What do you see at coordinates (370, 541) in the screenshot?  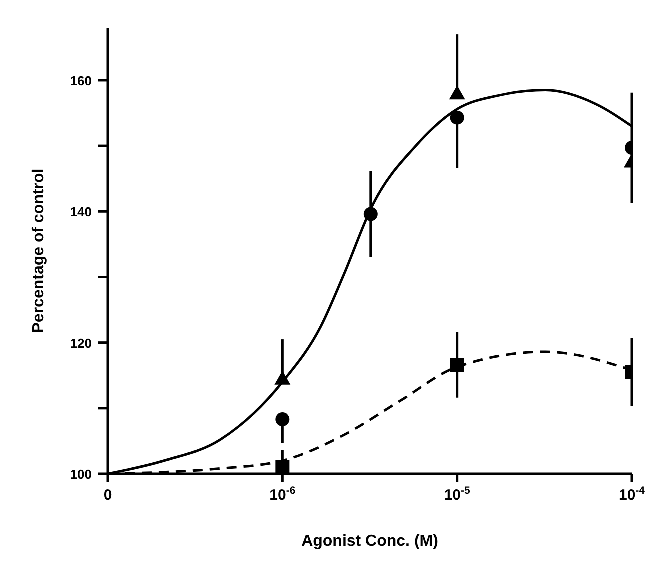 I see `x-axis-title: Agonist Conc. (M)` at bounding box center [370, 541].